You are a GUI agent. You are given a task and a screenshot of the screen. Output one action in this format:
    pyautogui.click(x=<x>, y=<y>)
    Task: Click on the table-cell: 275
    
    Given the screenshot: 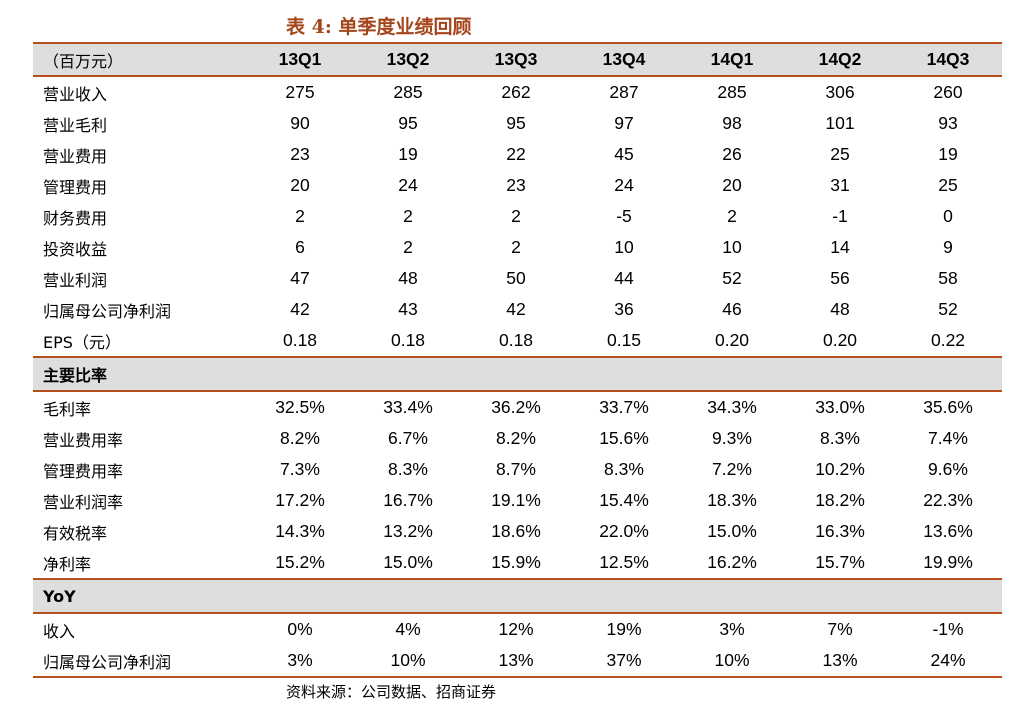 What is the action you would take?
    pyautogui.click(x=300, y=92)
    